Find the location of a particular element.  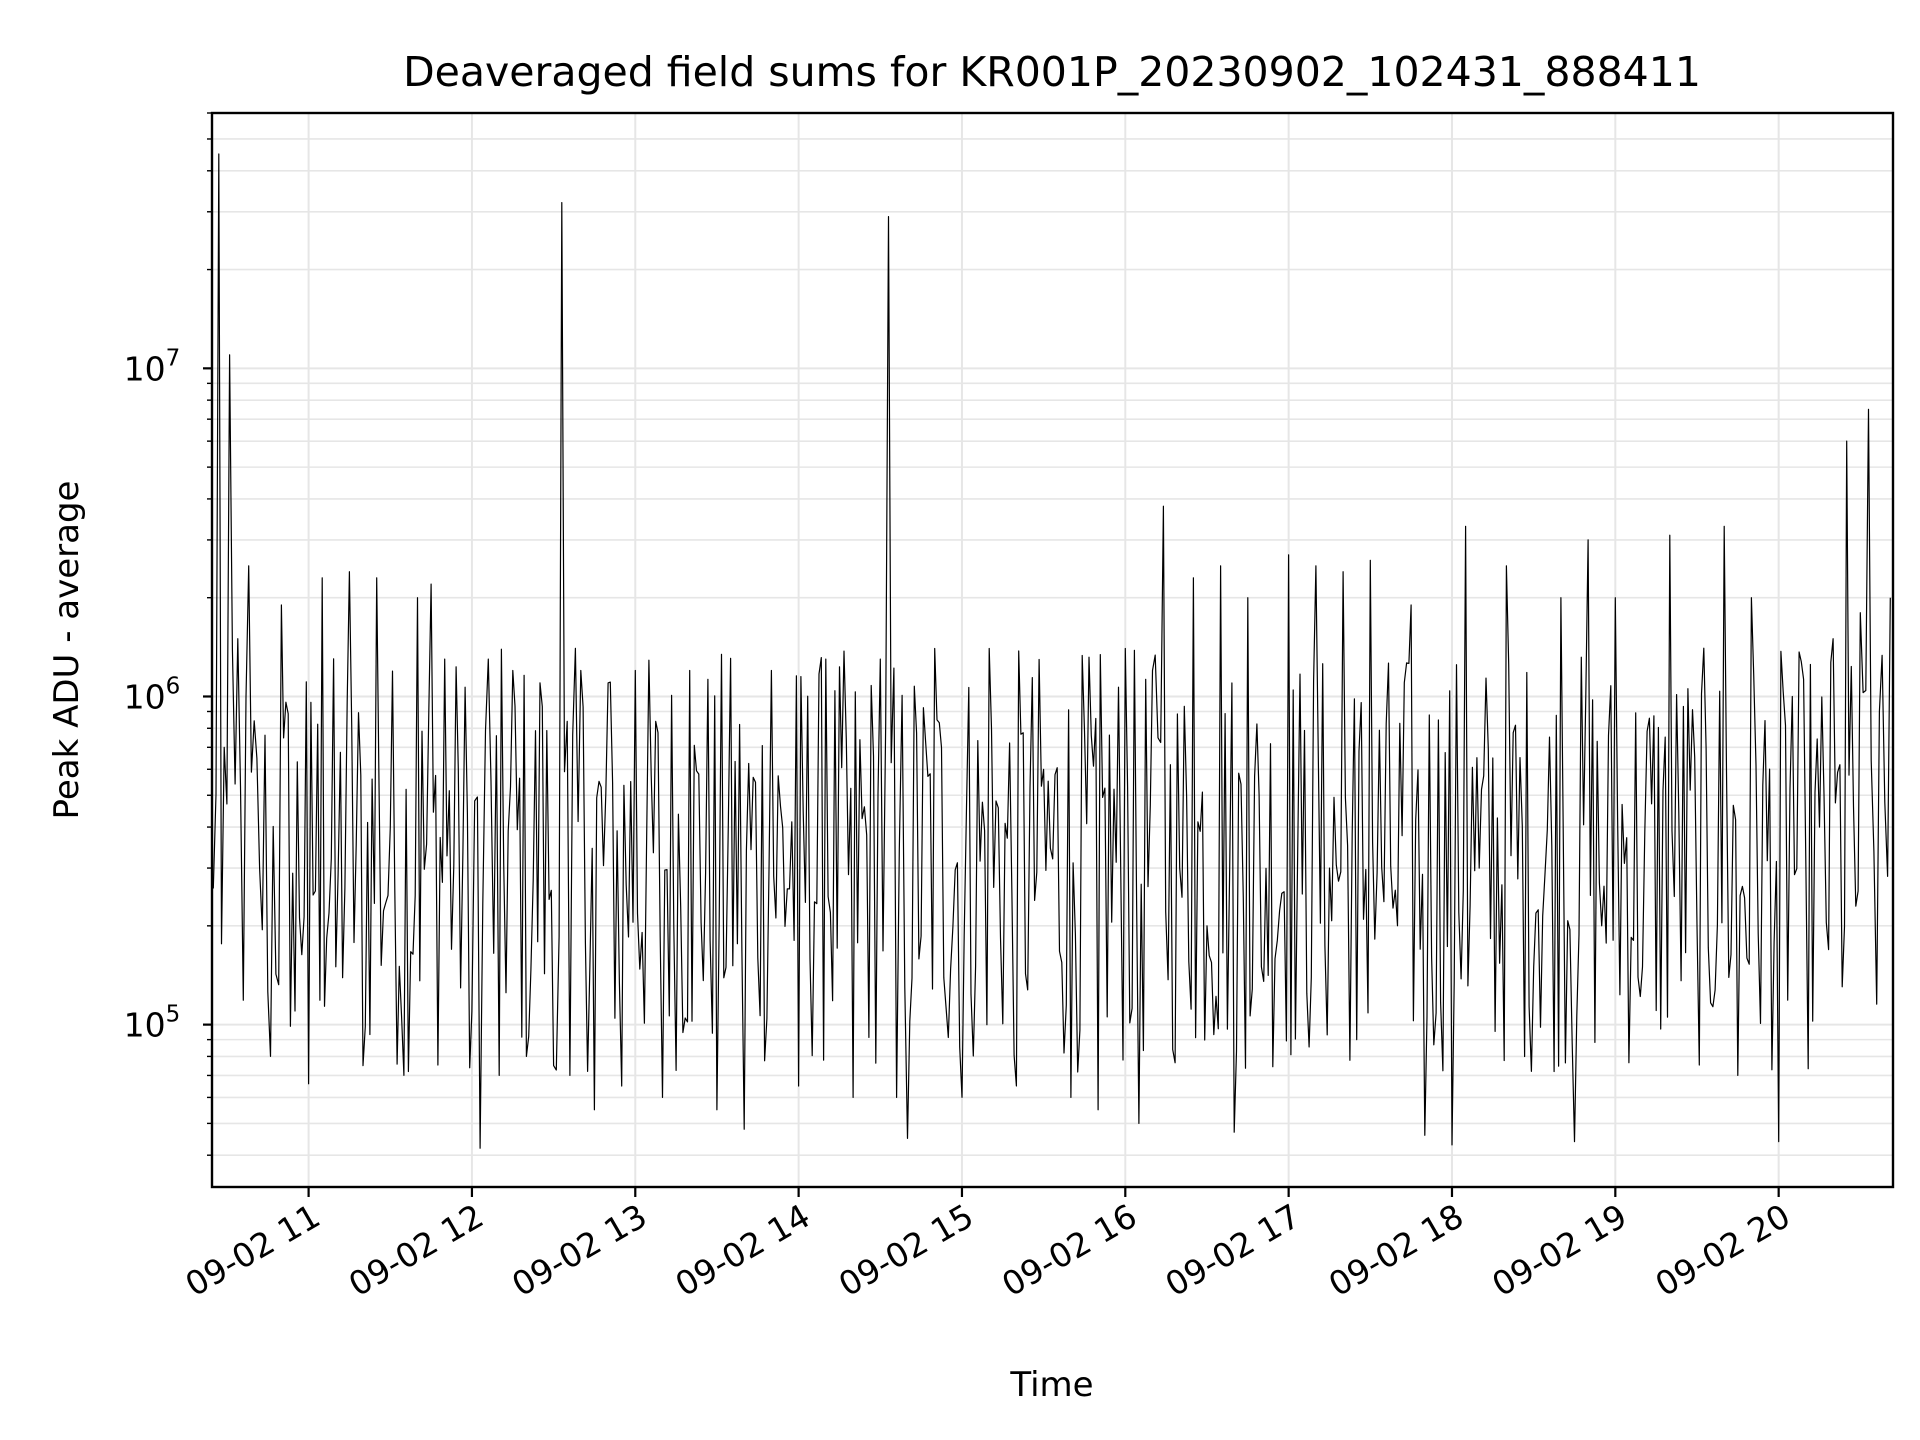

x-axis-label: Time is located at coordinates (1051, 1385).